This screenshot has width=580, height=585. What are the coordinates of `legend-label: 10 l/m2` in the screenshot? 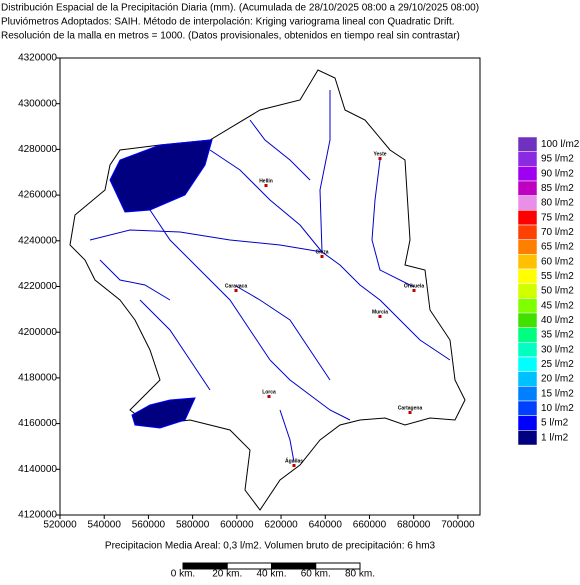 It's located at (557, 408).